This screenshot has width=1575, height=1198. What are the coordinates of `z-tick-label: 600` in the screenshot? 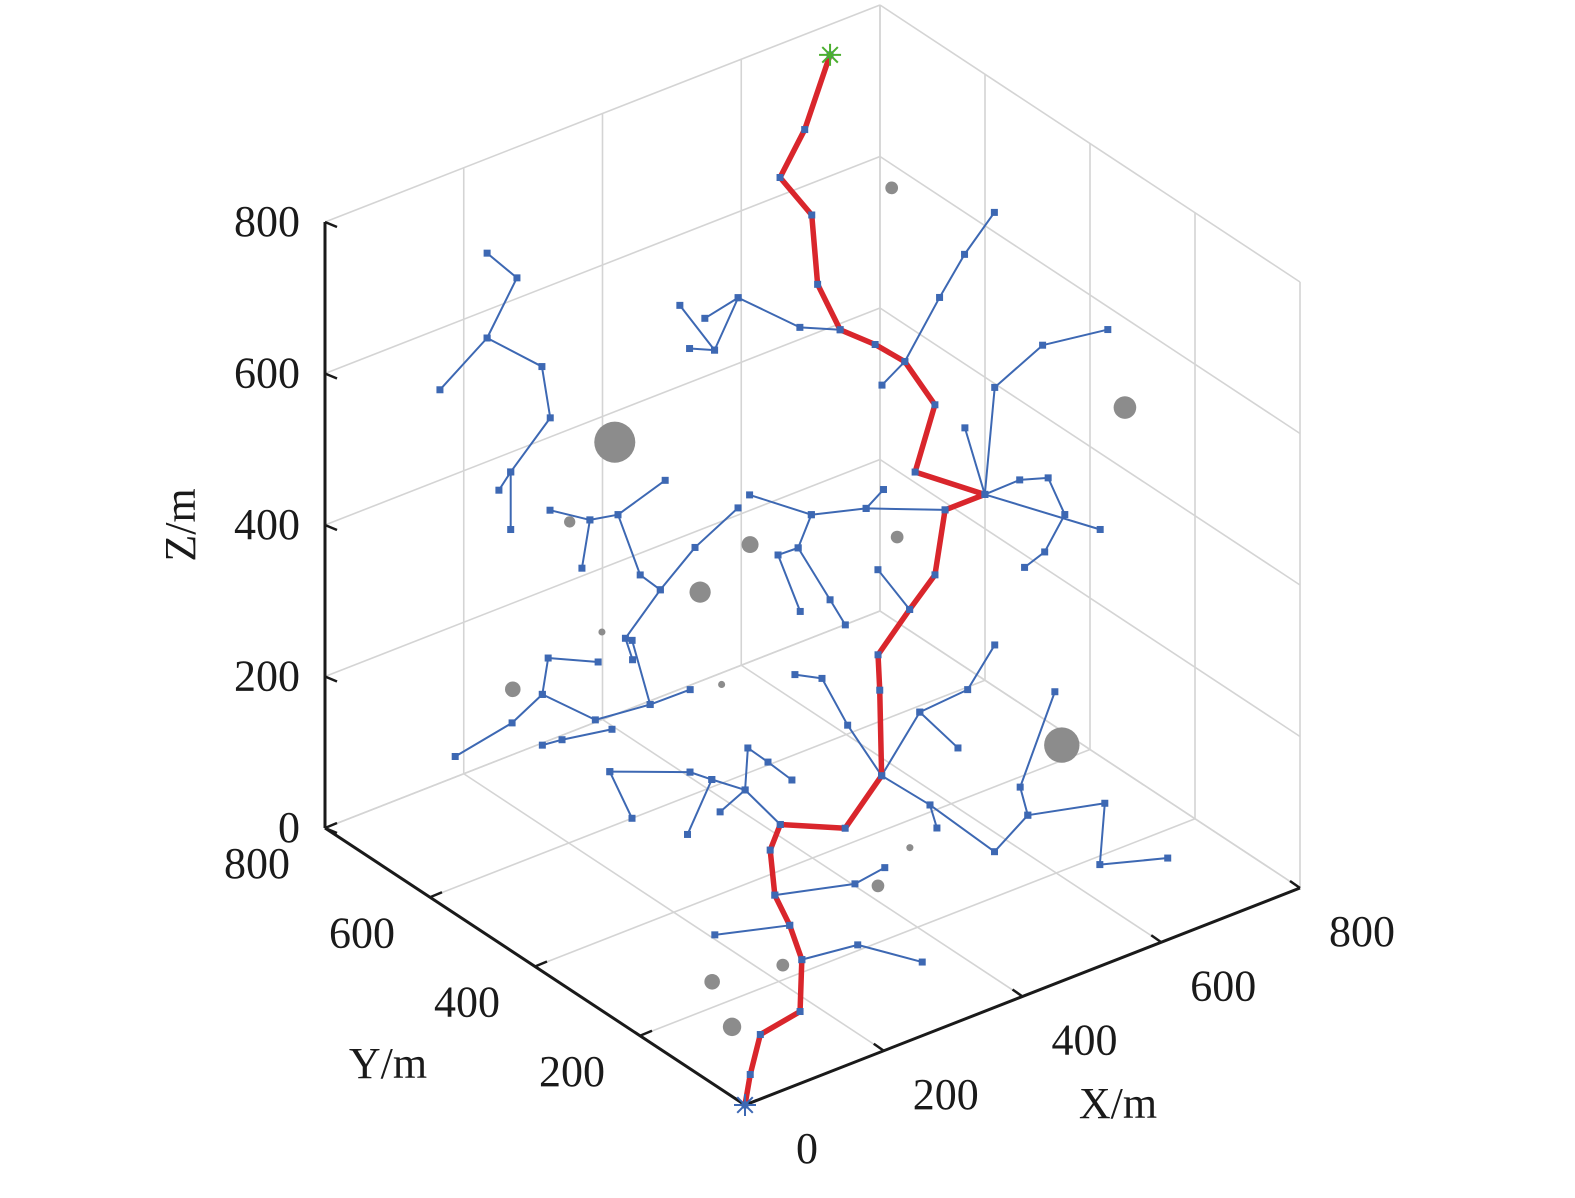 It's located at (267, 373).